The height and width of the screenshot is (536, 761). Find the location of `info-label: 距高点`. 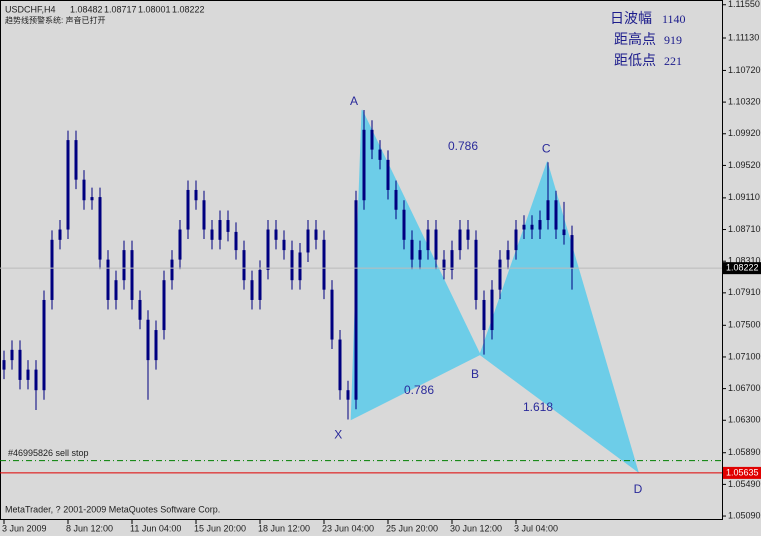

info-label: 距高点 is located at coordinates (635, 39).